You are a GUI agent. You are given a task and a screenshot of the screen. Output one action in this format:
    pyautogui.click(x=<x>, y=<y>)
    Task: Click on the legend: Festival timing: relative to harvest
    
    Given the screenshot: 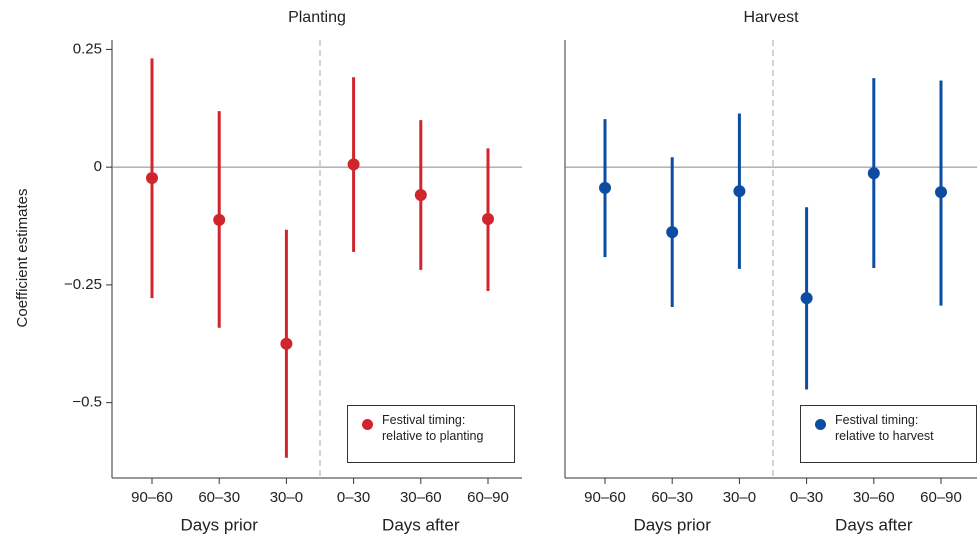 What is the action you would take?
    pyautogui.click(x=888, y=434)
    